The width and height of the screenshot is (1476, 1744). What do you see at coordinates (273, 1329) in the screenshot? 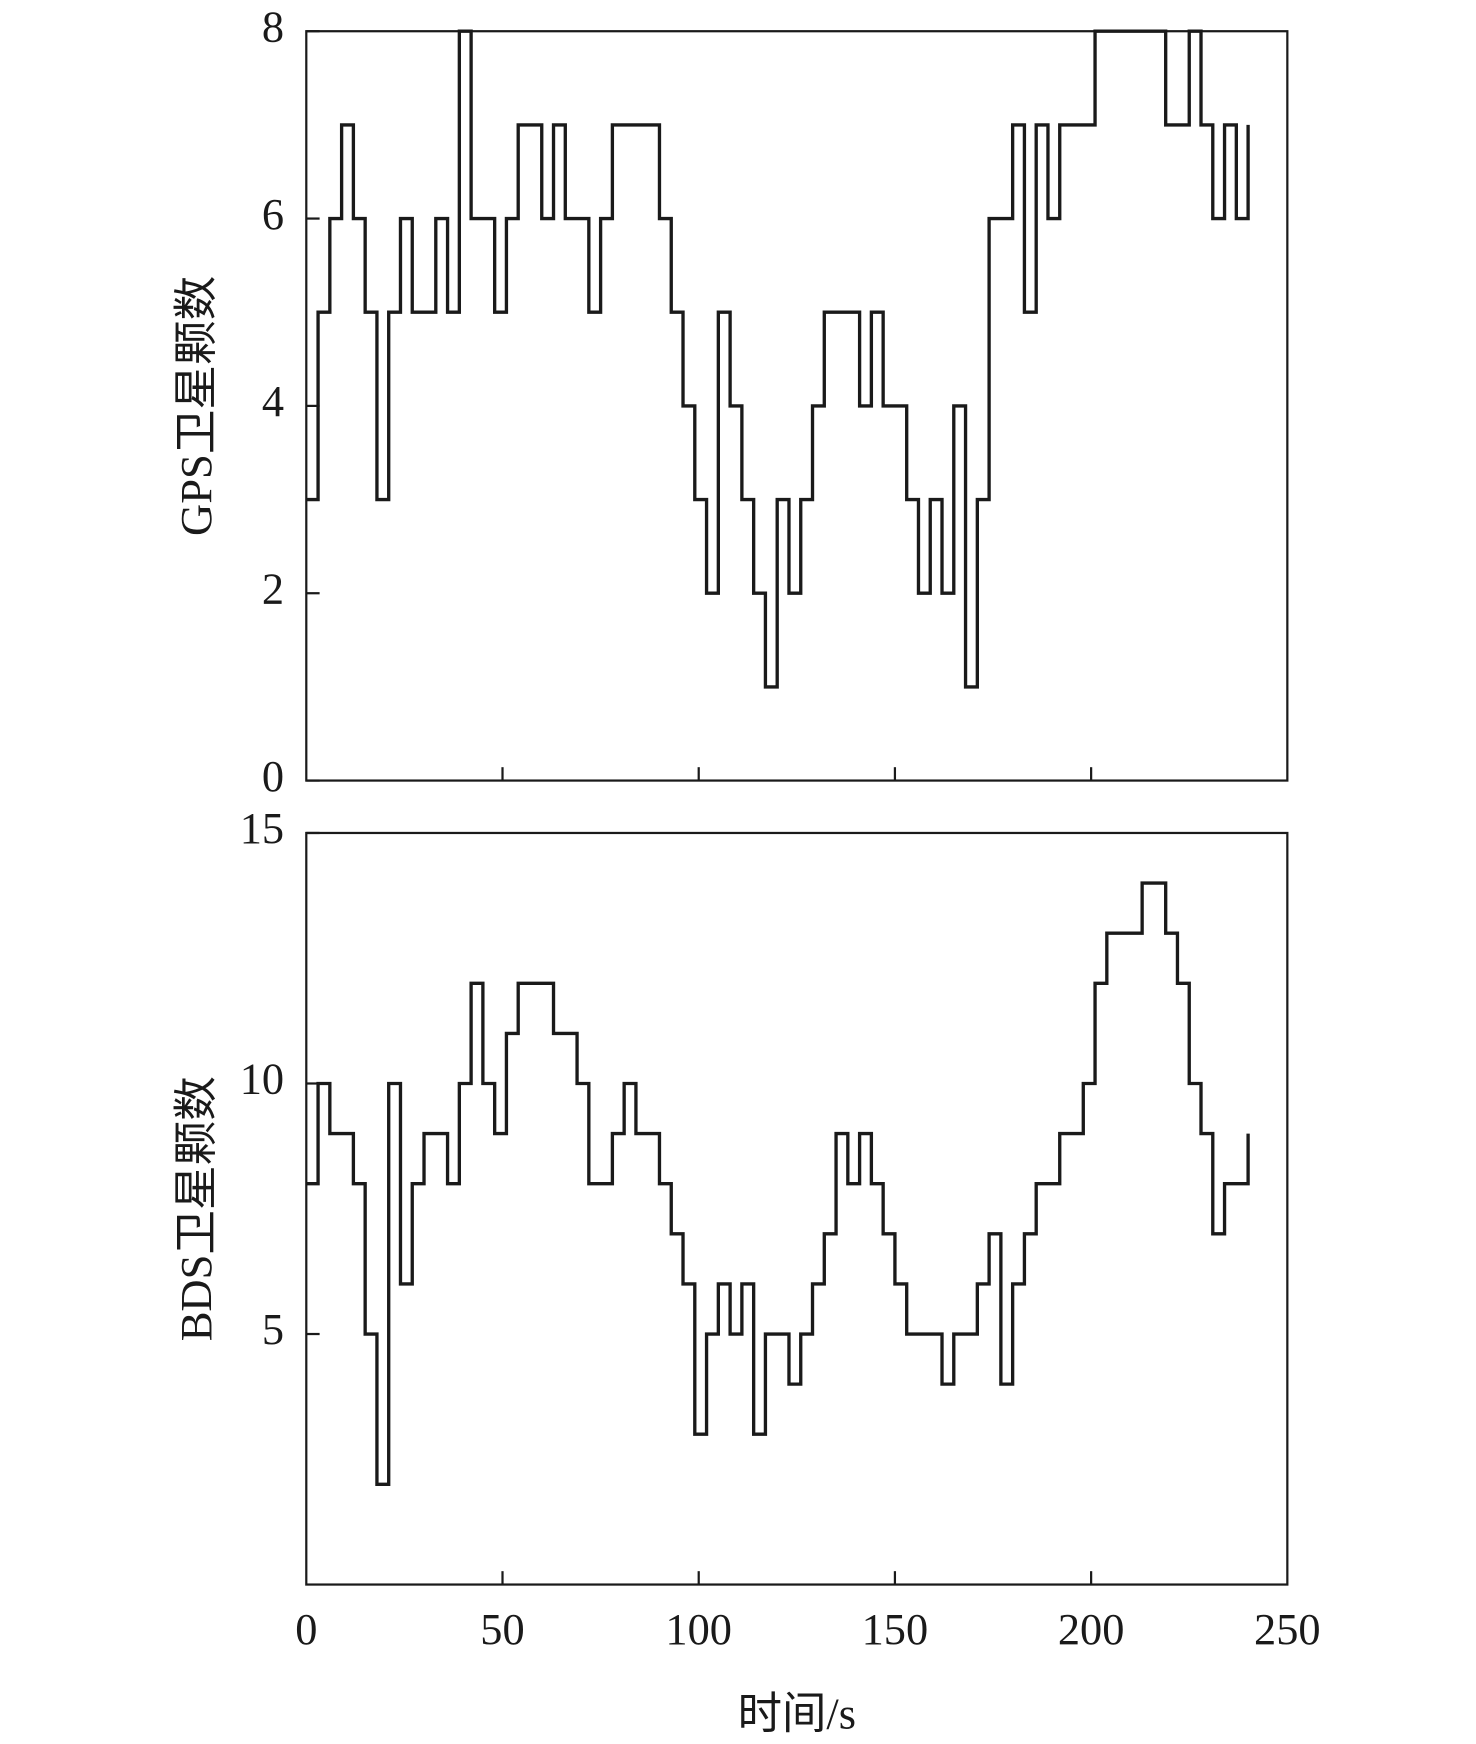
I see `y-tick-label: 5` at bounding box center [273, 1329].